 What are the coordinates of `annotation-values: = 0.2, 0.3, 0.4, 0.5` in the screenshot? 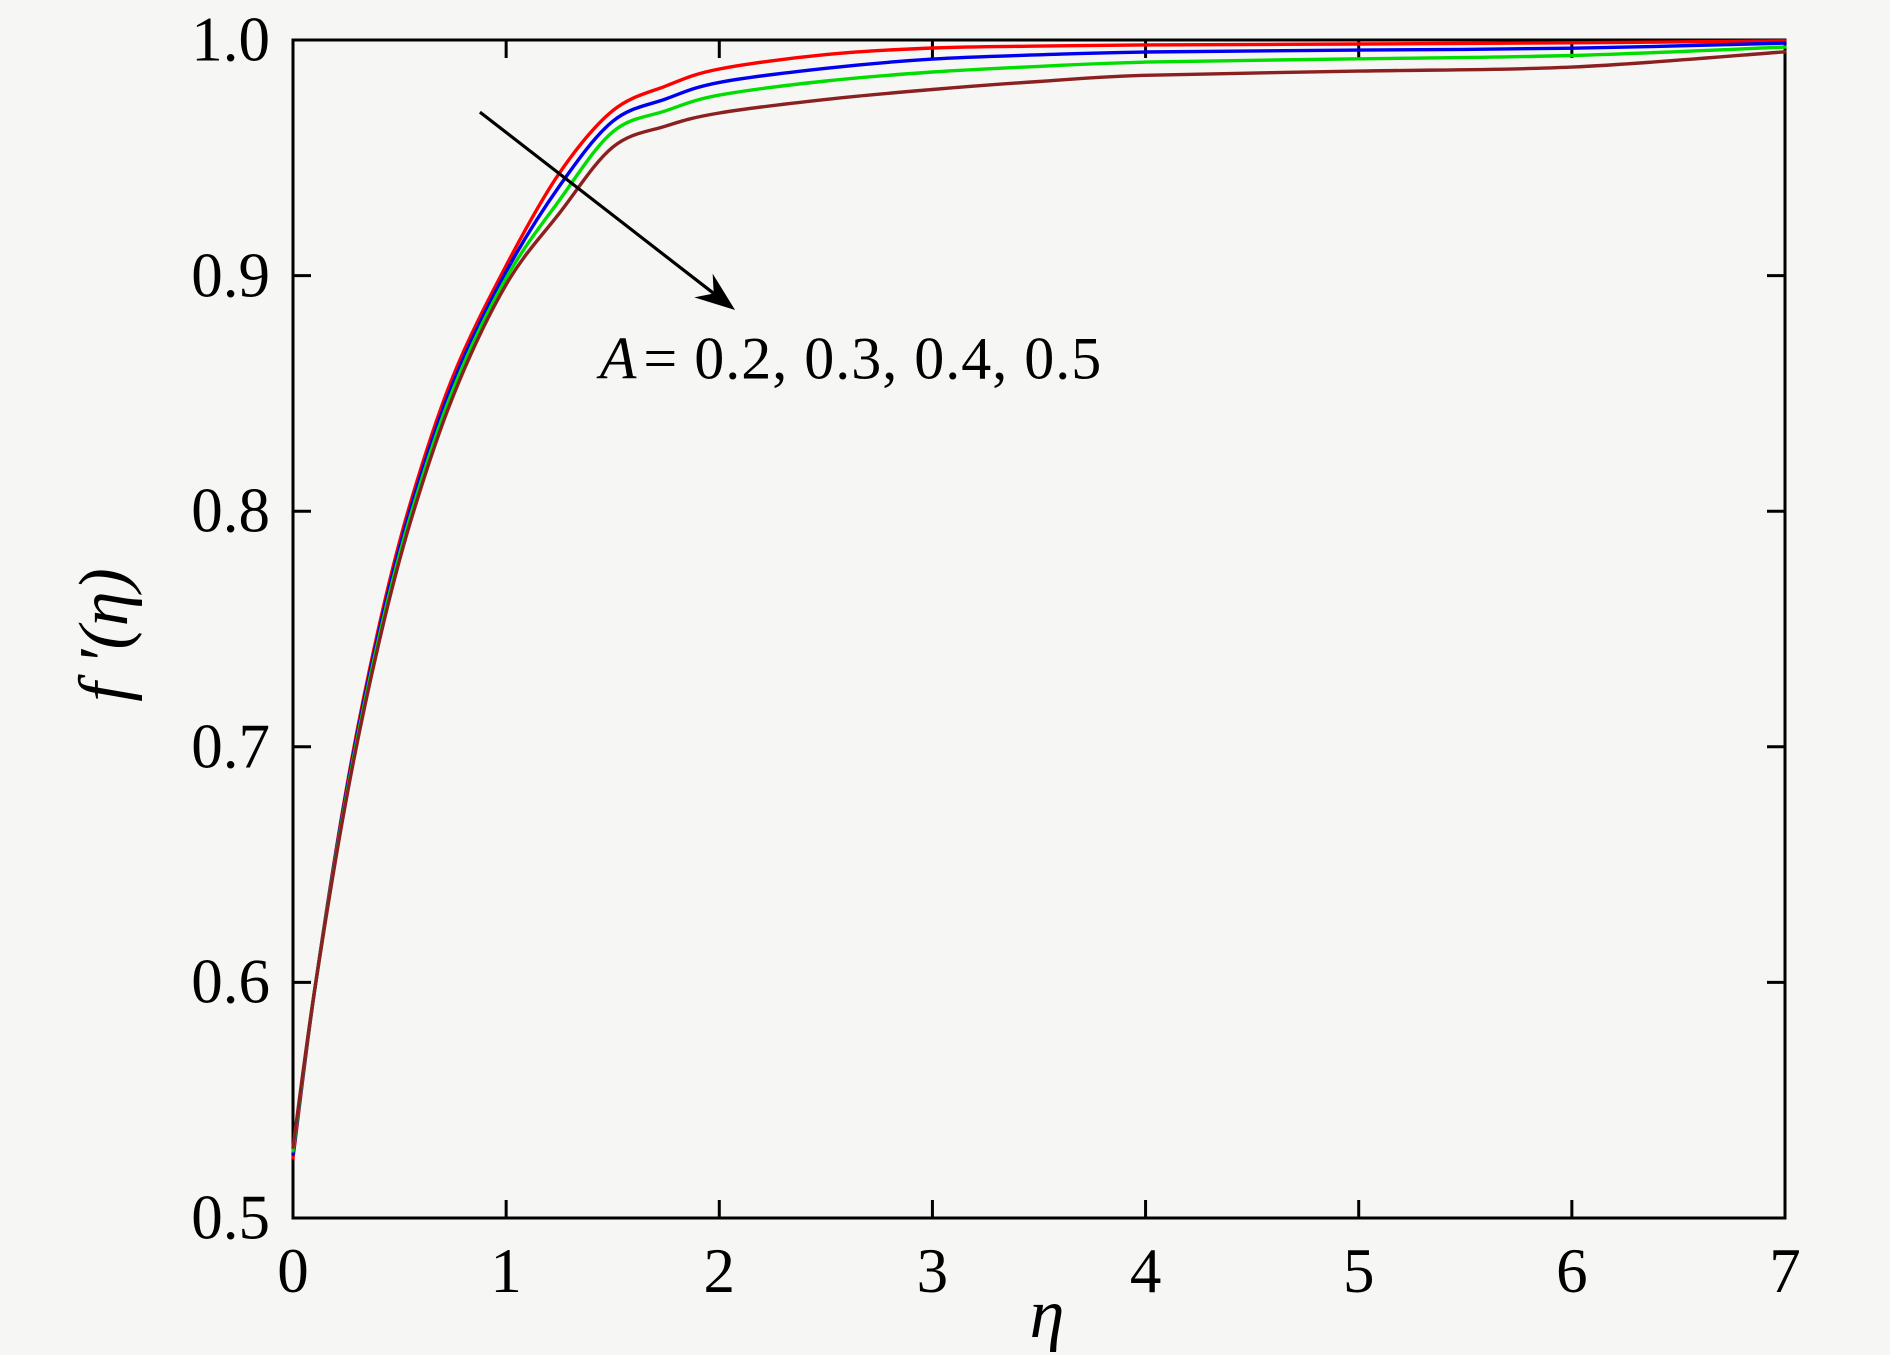 It's located at (873, 358).